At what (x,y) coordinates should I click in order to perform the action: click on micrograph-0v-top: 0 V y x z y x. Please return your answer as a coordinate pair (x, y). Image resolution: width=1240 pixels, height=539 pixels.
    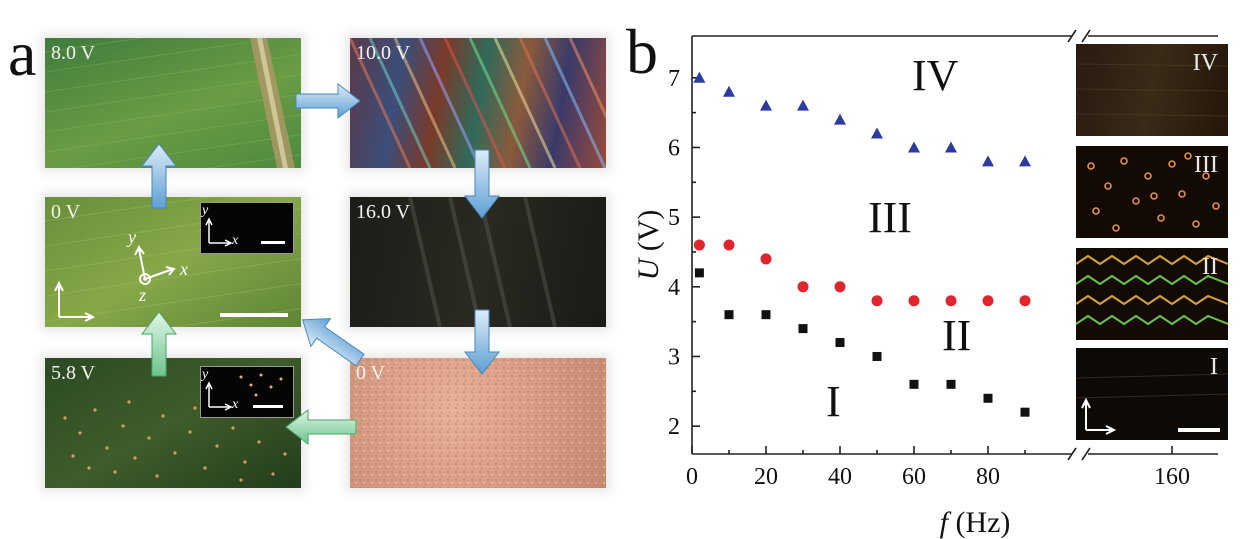
    Looking at the image, I should click on (173, 262).